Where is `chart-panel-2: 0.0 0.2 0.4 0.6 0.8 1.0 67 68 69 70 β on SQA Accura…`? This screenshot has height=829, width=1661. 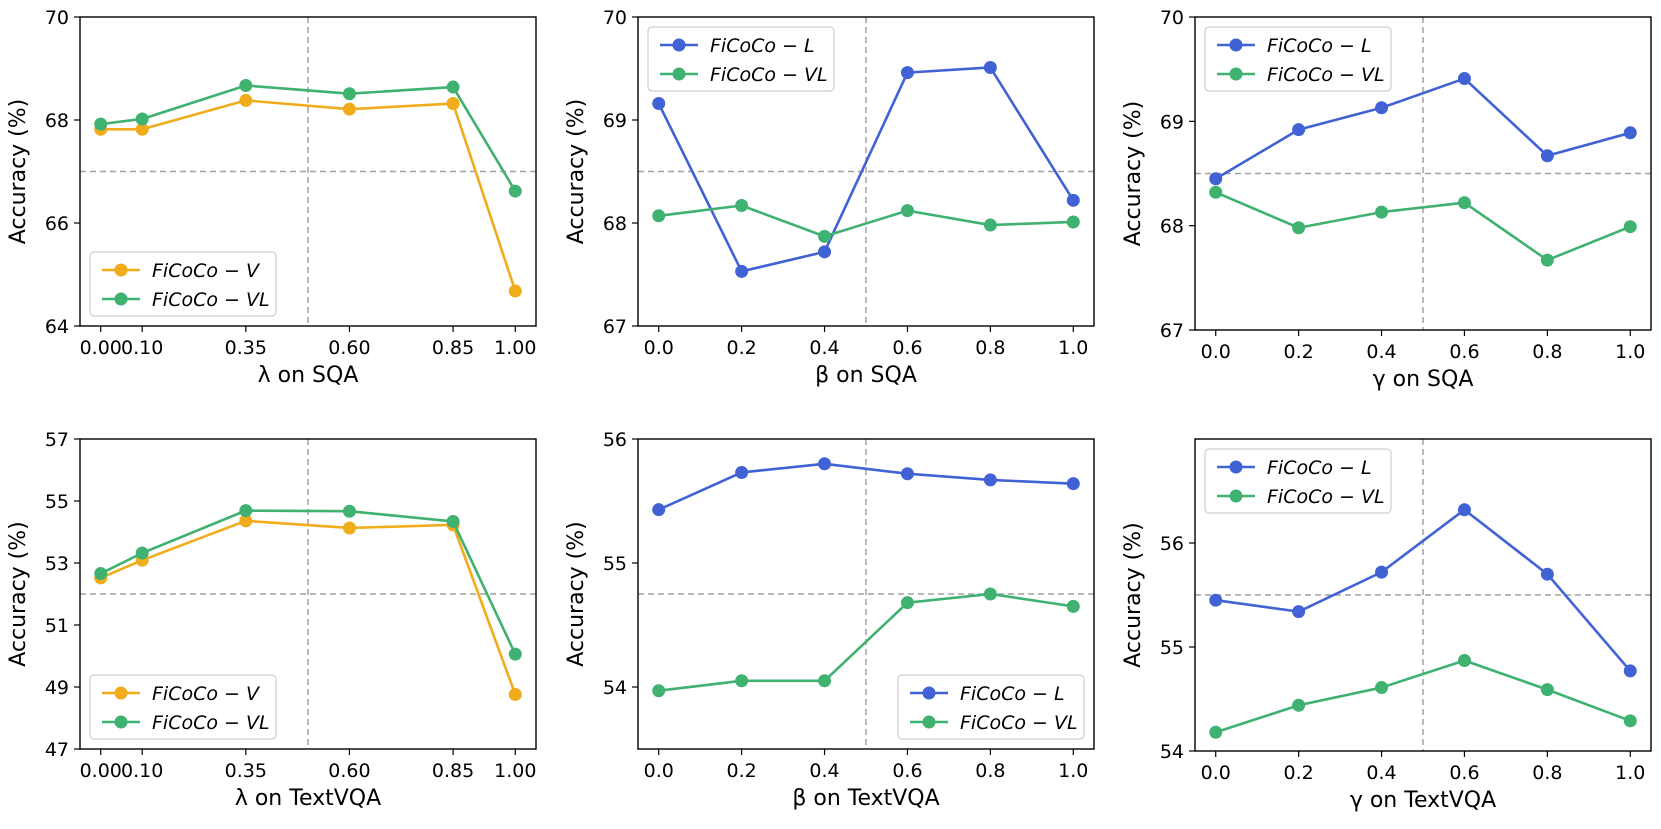 chart-panel-2: 0.0 0.2 0.4 0.6 0.8 1.0 67 68 69 70 β on SQA Accura… is located at coordinates (829, 197).